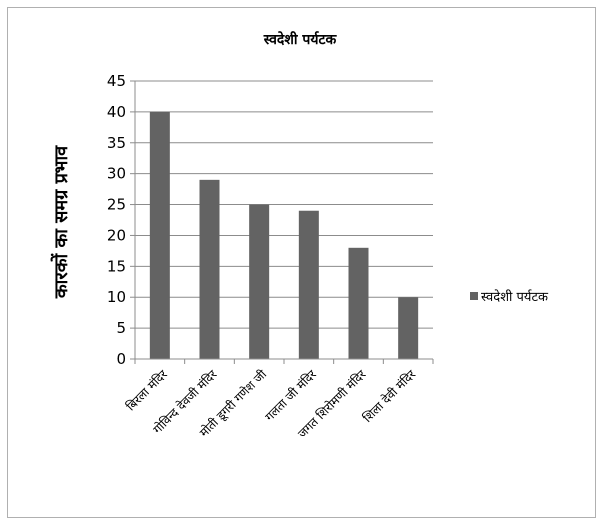 The image size is (603, 525). I want to click on y-tick-labels: 0 5 10 15 20 25 30 35 40 45, so click(116, 220).